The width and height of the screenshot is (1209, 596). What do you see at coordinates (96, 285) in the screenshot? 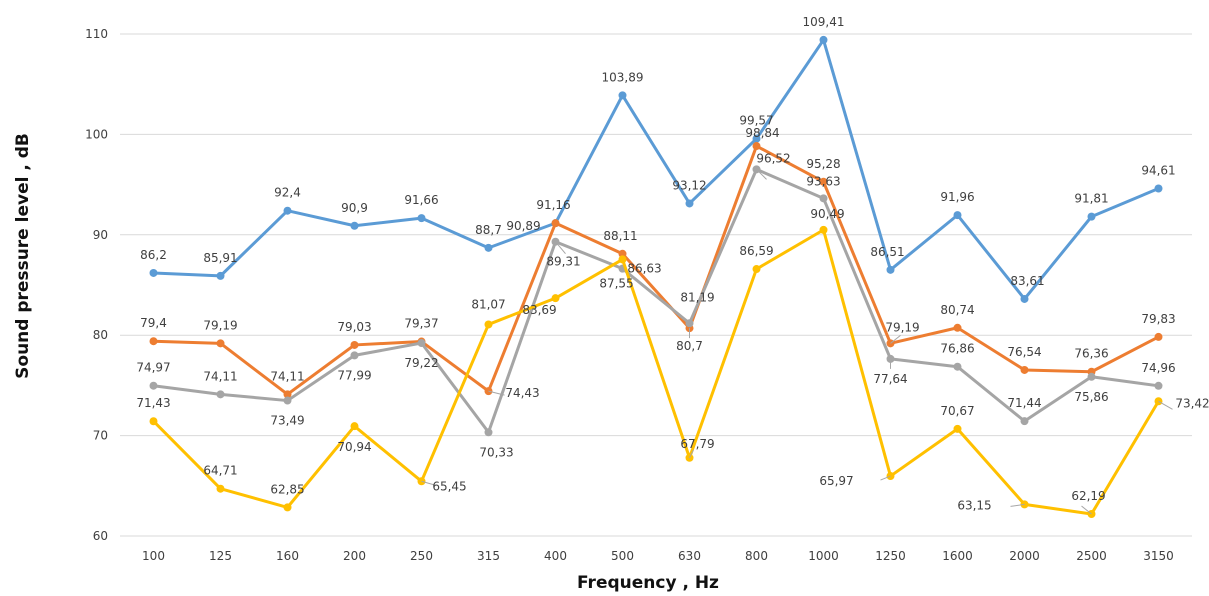
I see `y-axis-ticks: 60 70 80 90 100 110` at bounding box center [96, 285].